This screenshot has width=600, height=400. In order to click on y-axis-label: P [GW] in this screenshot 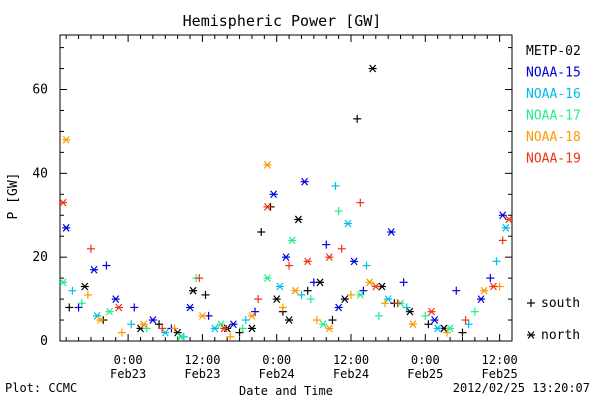, I will do `click(13, 196)`.